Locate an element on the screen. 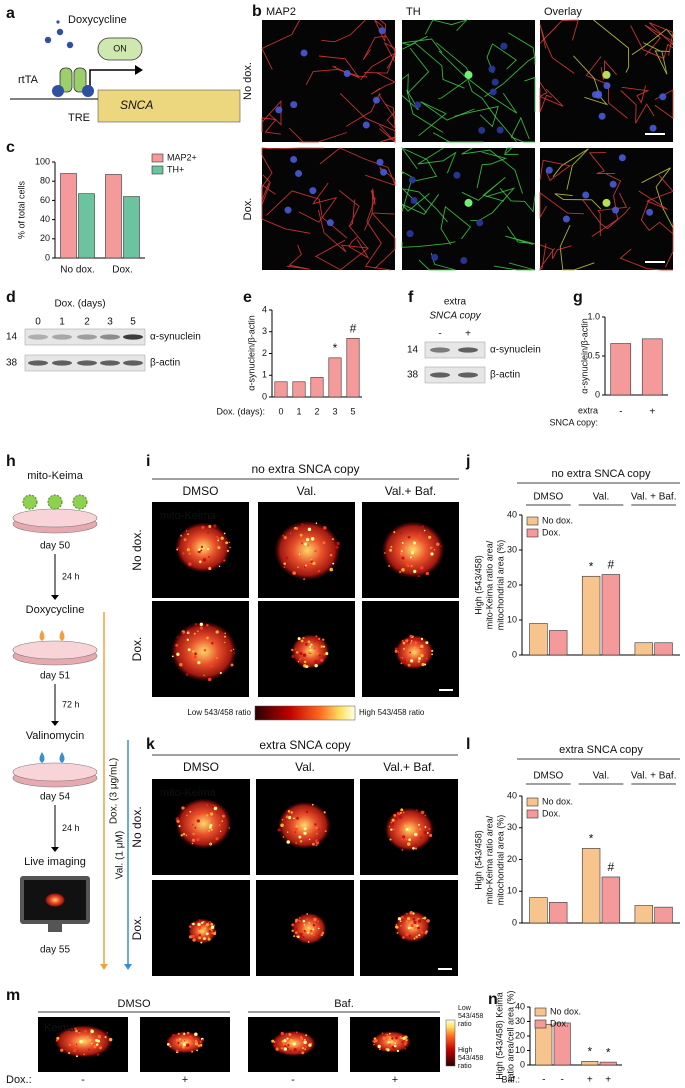 This screenshot has height=1088, width=685. panel-label: b is located at coordinates (257, 11).